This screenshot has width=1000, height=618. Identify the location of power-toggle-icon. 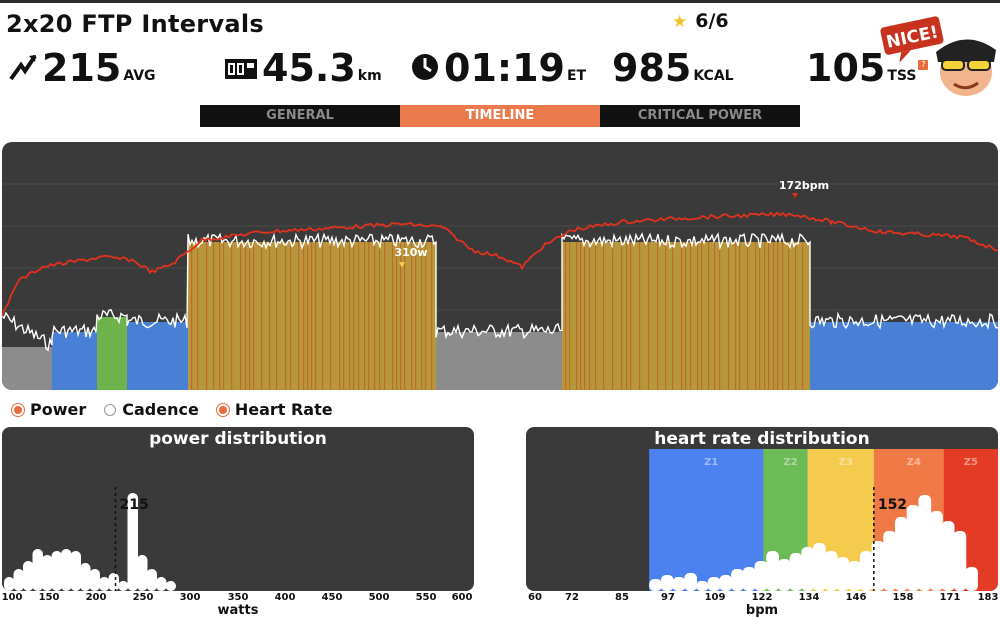
(18, 409).